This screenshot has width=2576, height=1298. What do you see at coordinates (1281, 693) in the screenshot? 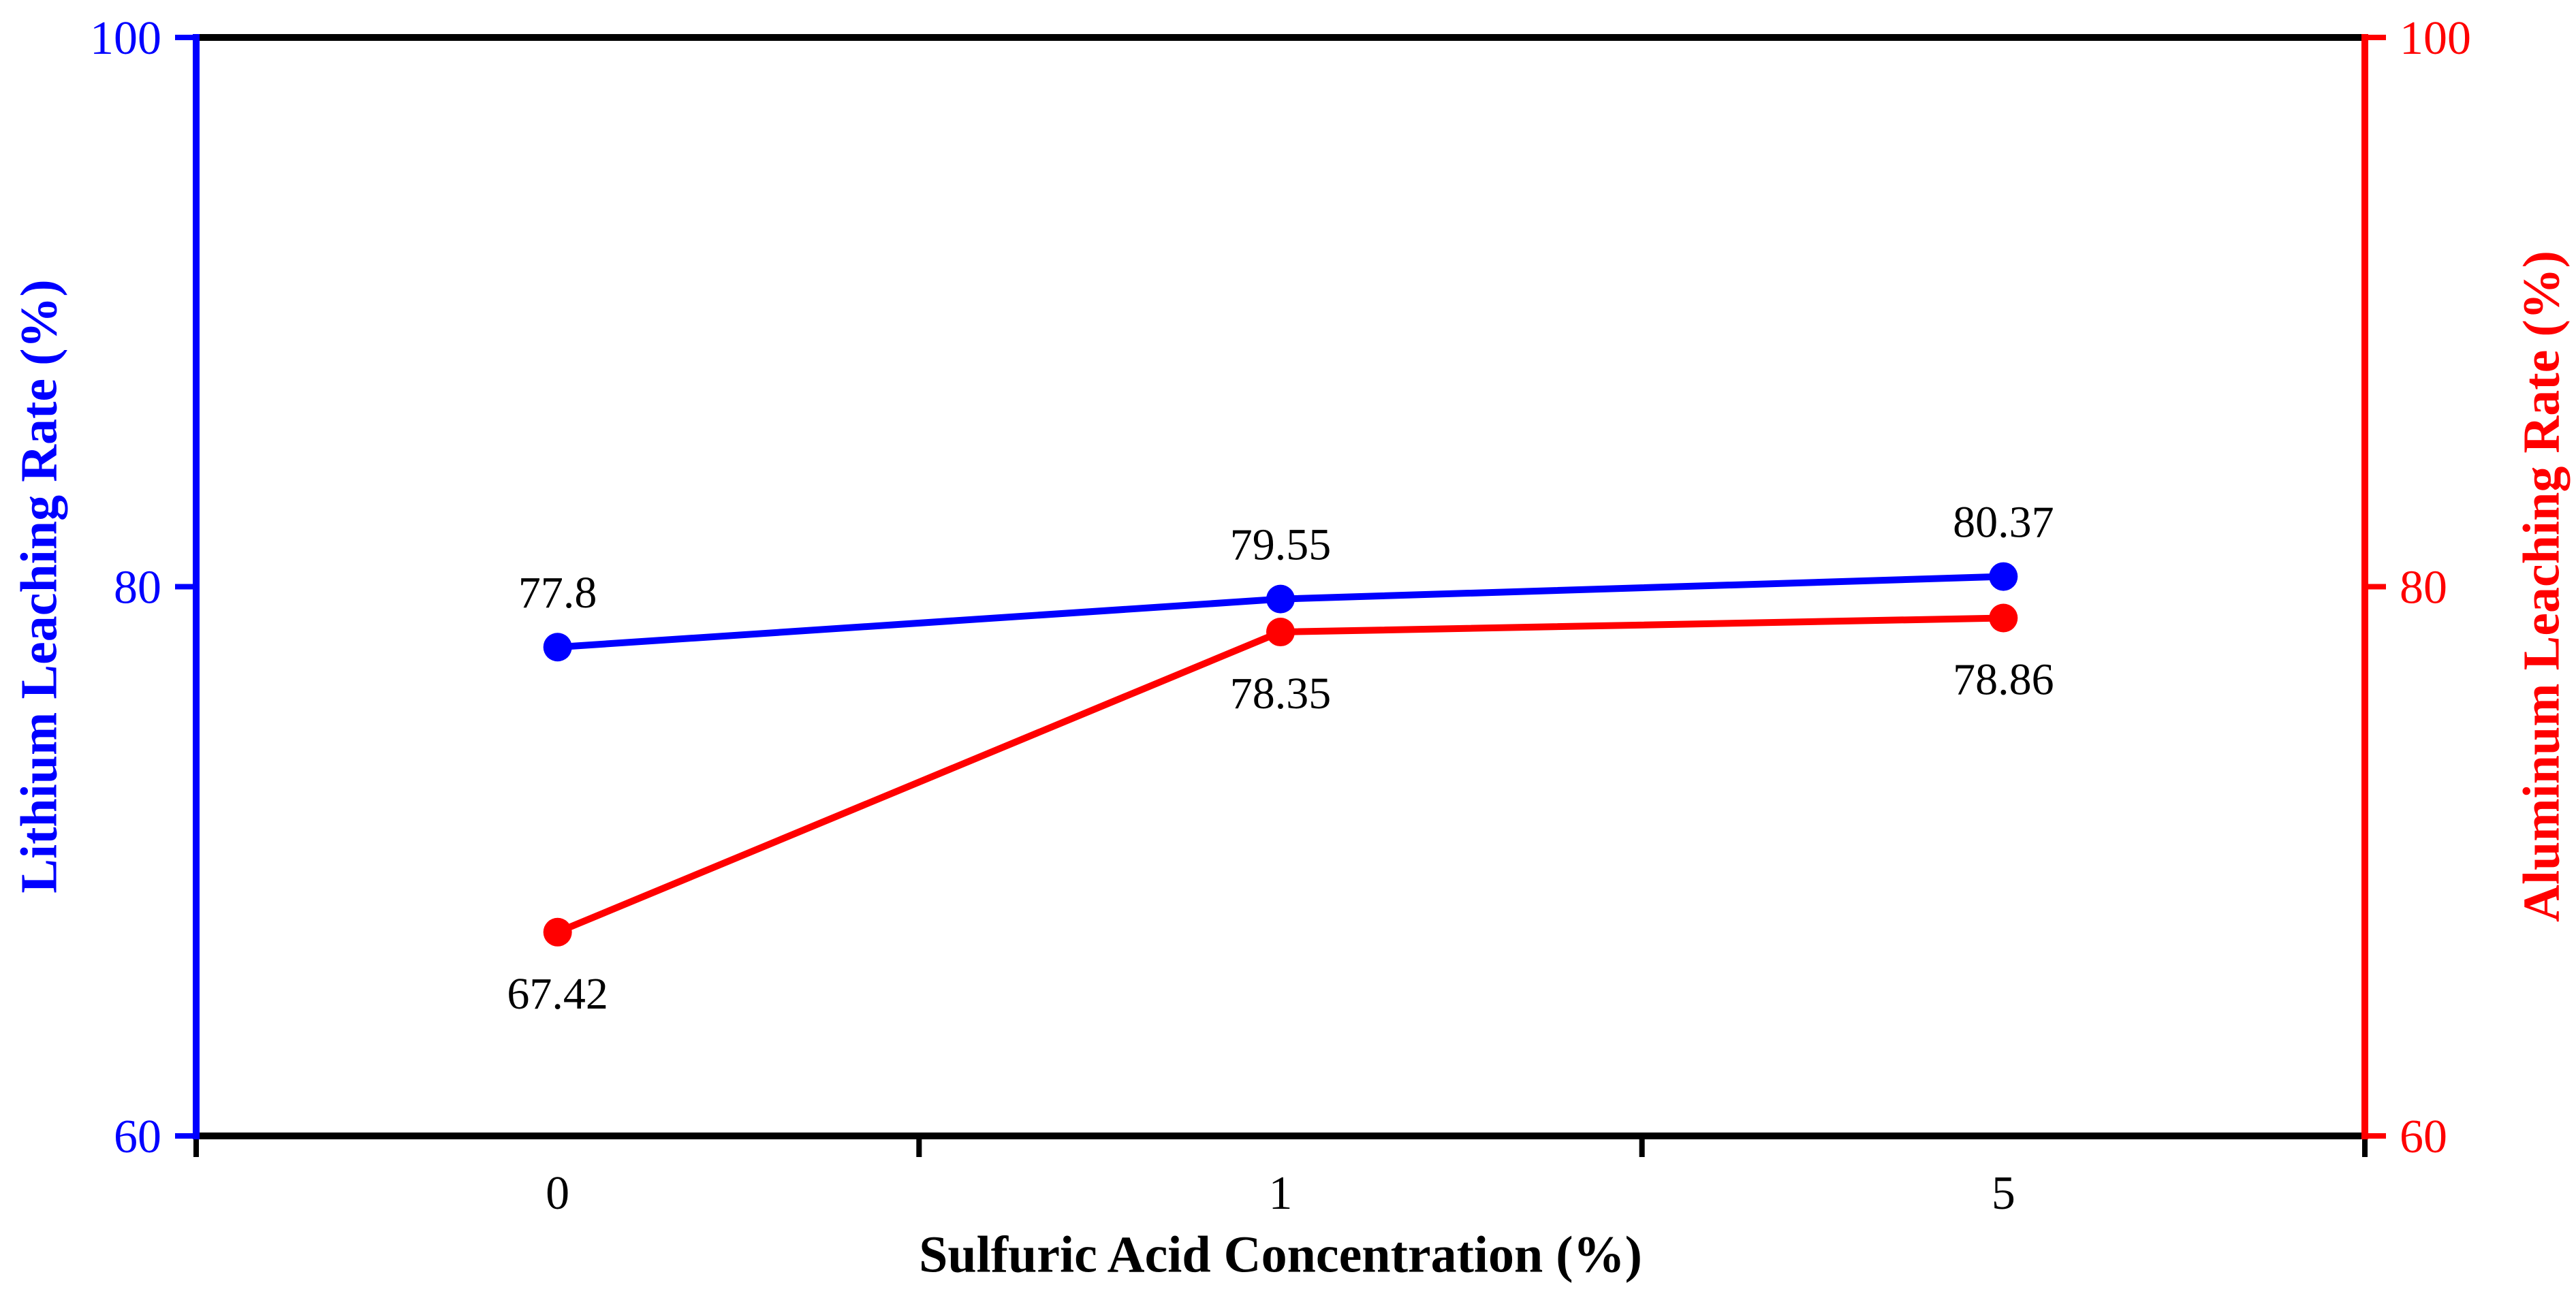
I see `data-point-label: 78.35` at bounding box center [1281, 693].